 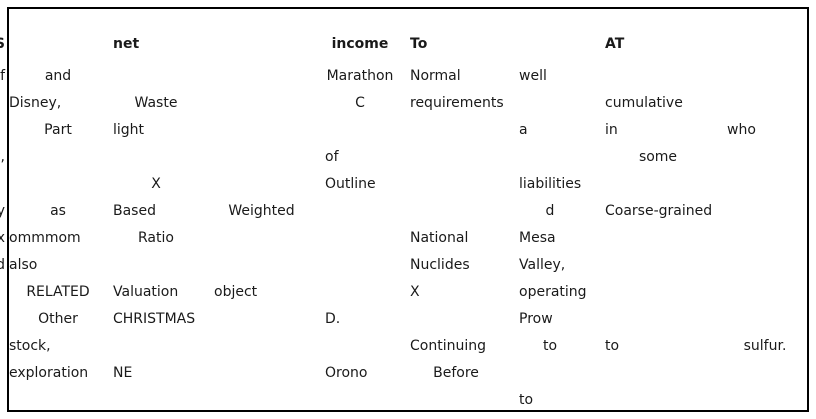 What do you see at coordinates (134, 211) in the screenshot?
I see `table-cell: Based` at bounding box center [134, 211].